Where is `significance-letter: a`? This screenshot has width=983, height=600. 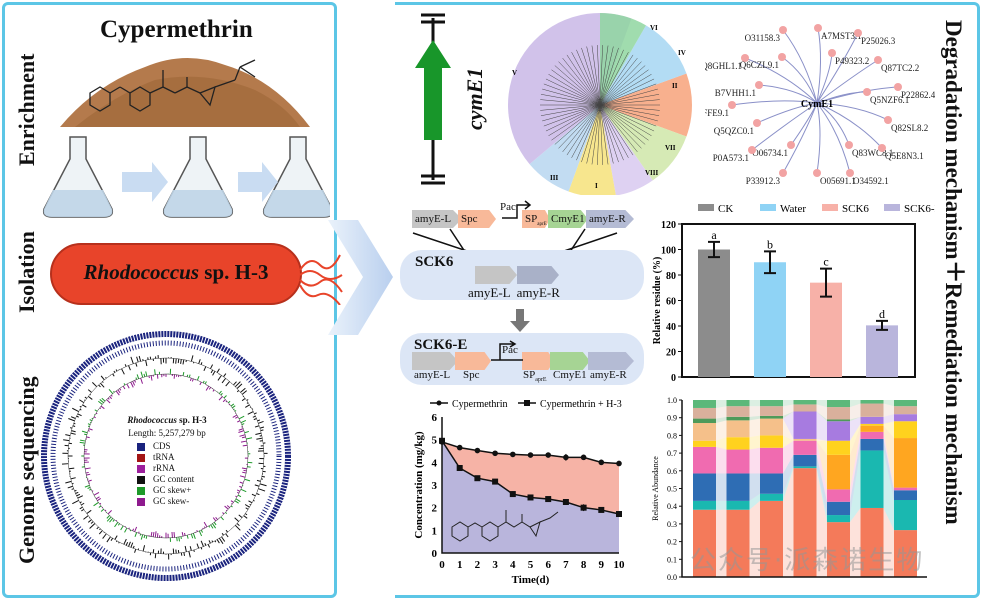 significance-letter: a is located at coordinates (714, 235).